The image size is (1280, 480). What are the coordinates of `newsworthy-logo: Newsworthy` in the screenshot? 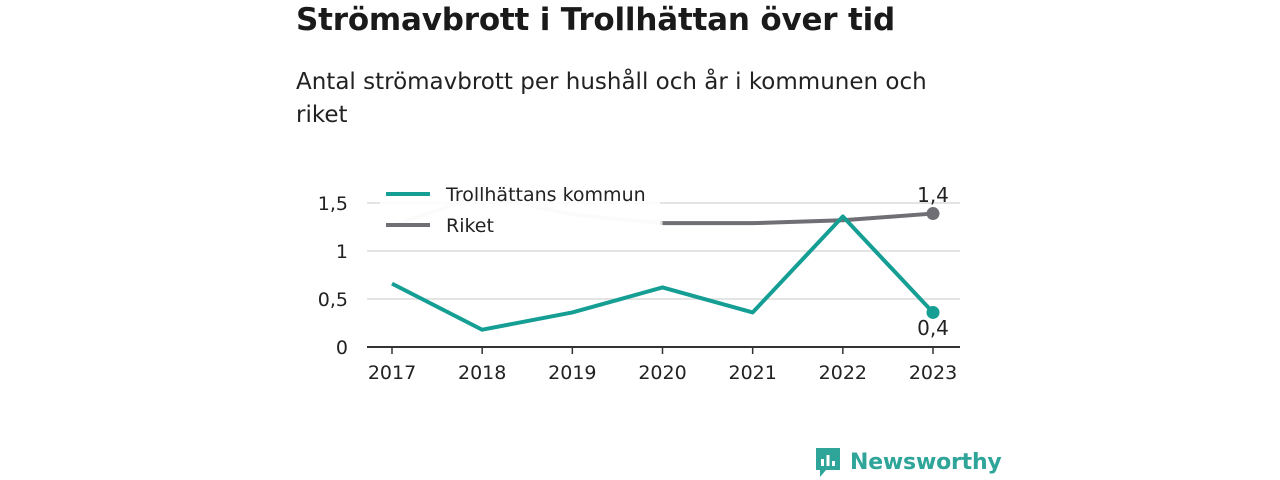 It's located at (908, 462).